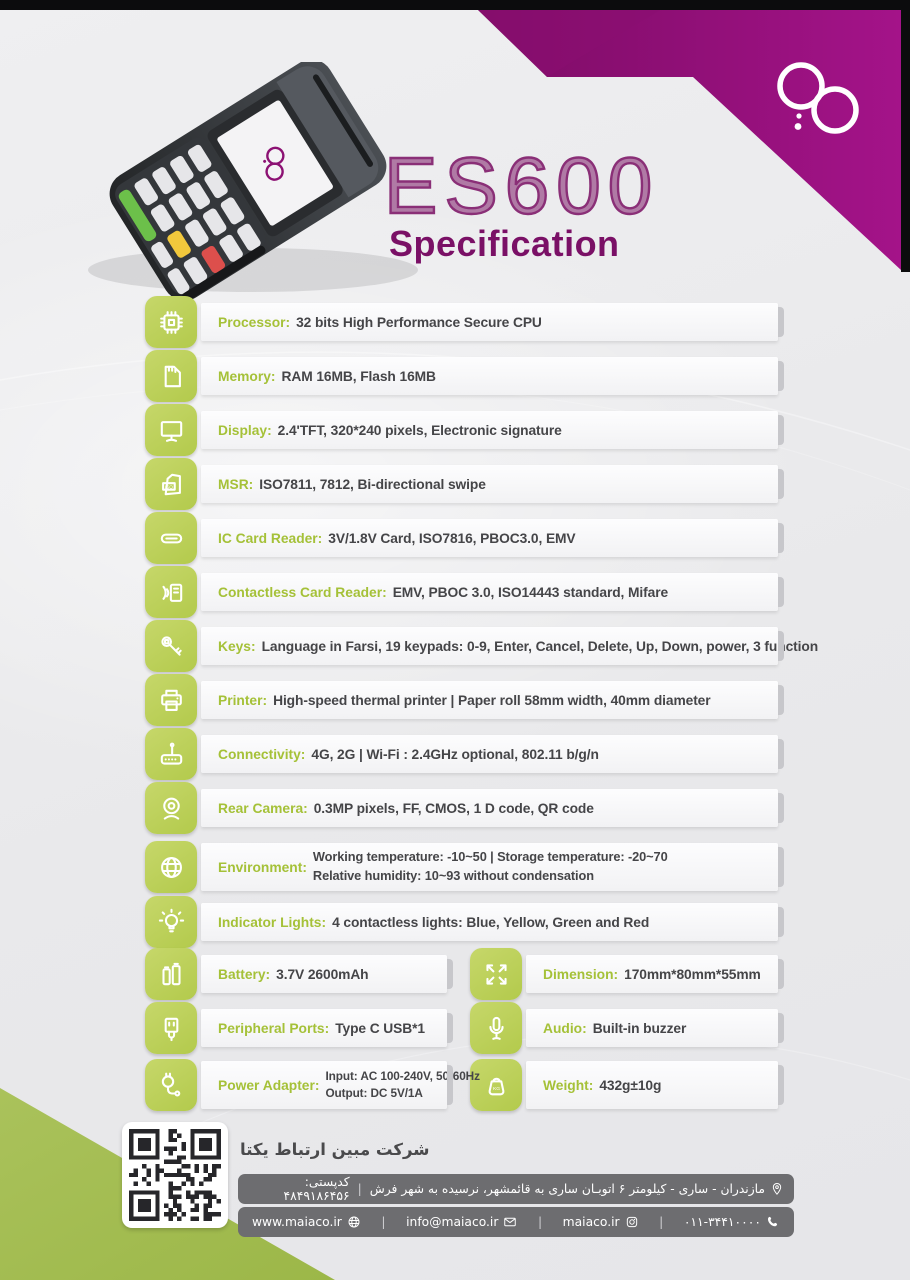 This screenshot has width=910, height=1280. Describe the element at coordinates (692, 974) in the screenshot. I see `spec-value: 170mm*80mm*55mm` at that location.